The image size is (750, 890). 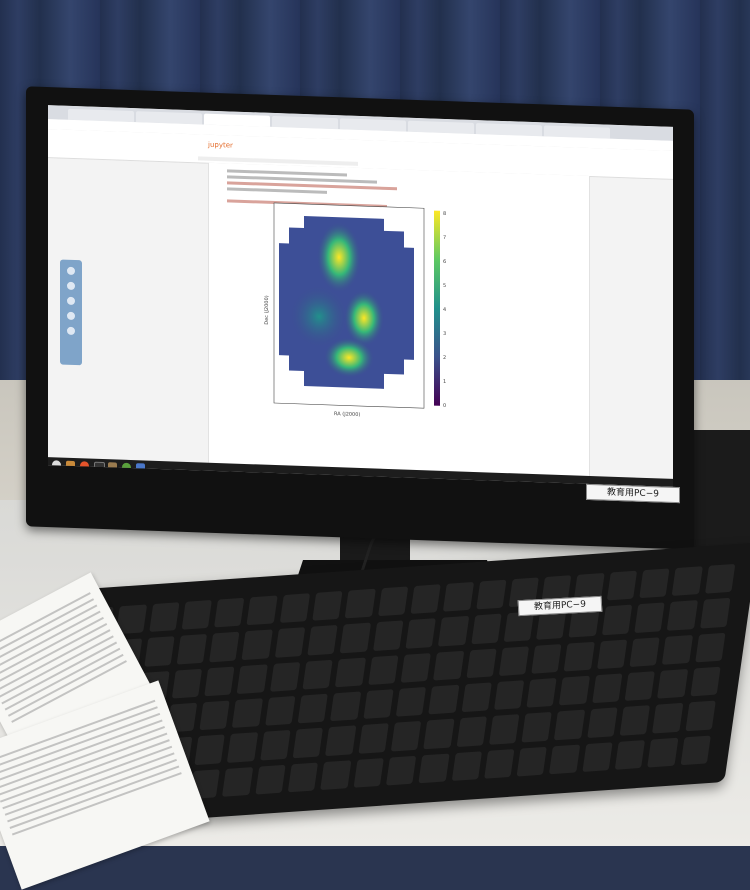 I want to click on colorbar-tick: 6, so click(x=444, y=262).